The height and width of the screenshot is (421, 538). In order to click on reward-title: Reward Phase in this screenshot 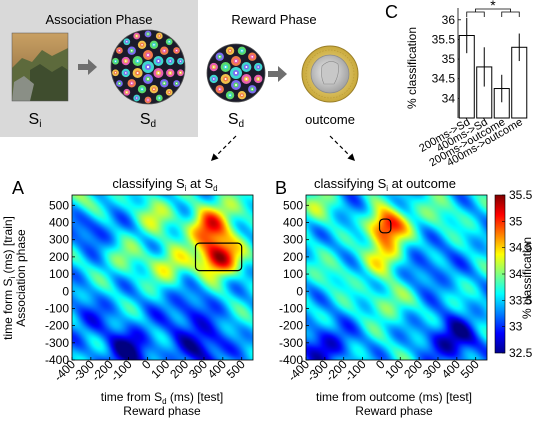, I will do `click(273, 19)`.